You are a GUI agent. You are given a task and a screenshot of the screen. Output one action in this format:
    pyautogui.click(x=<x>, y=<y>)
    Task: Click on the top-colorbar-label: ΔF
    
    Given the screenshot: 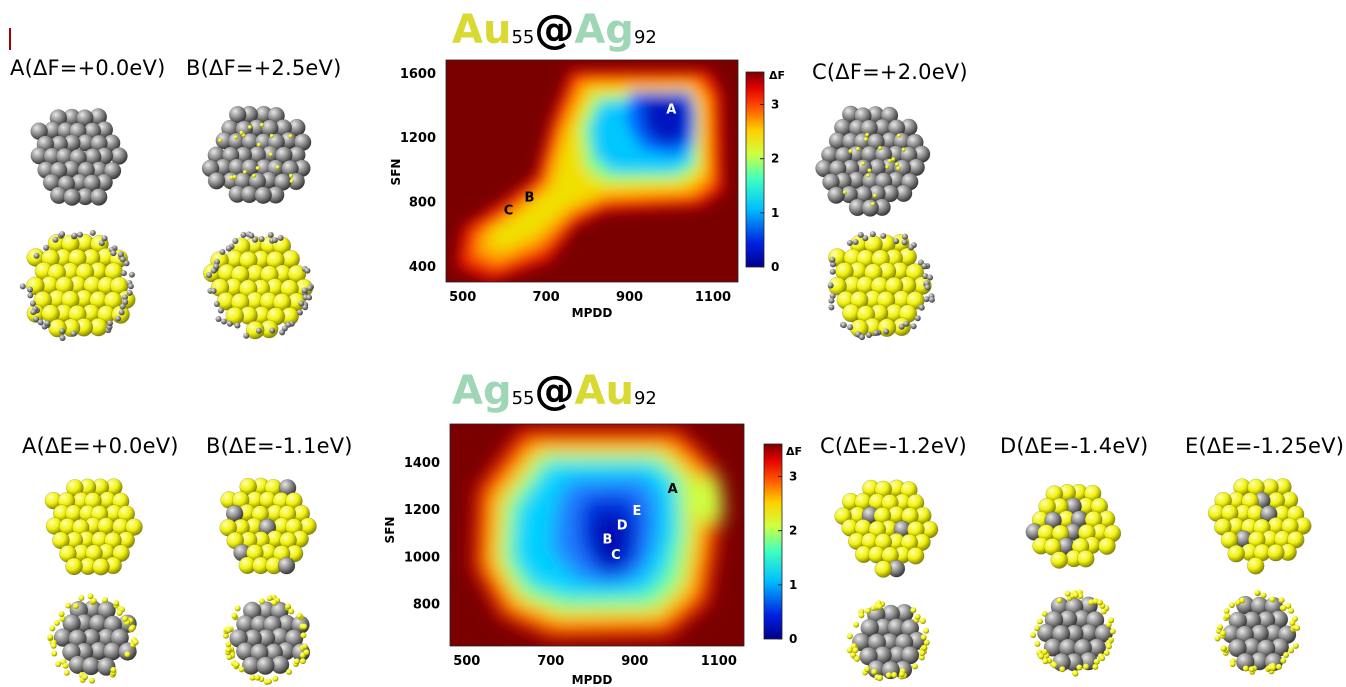 What is the action you would take?
    pyautogui.click(x=777, y=75)
    